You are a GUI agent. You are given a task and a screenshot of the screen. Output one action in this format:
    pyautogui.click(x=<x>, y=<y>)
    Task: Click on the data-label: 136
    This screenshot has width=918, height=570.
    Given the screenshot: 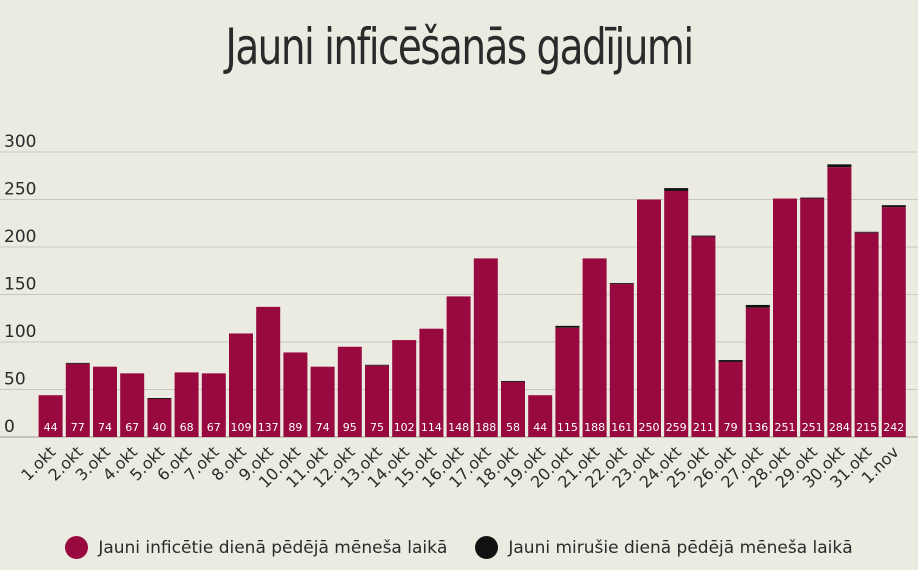 What is the action you would take?
    pyautogui.click(x=757, y=427)
    